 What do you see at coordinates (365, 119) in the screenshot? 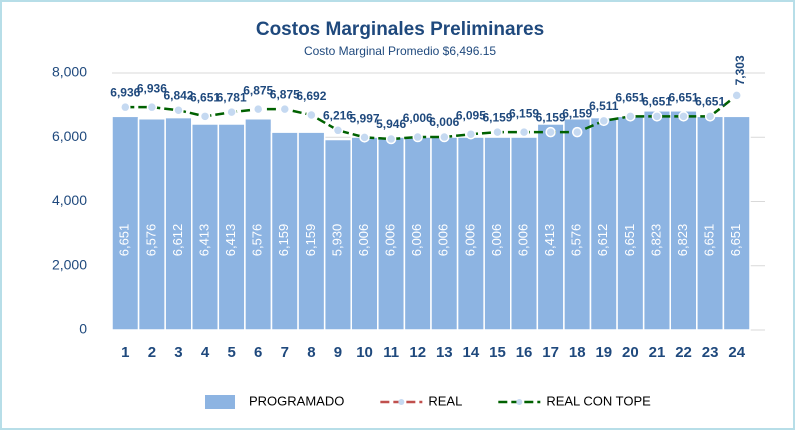
I see `line-value-label: 5,997` at bounding box center [365, 119].